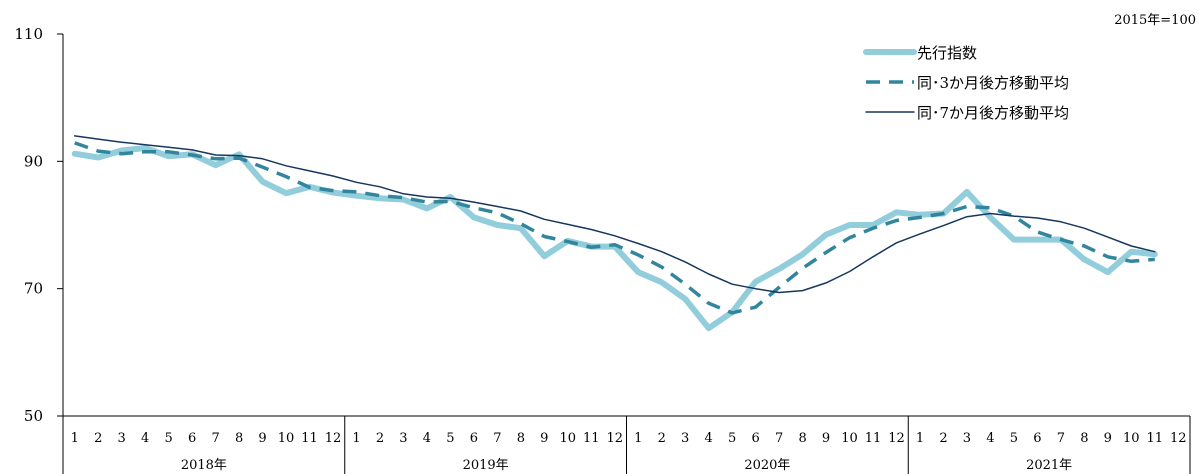 The image size is (1198, 474). What do you see at coordinates (993, 113) in the screenshot?
I see `legend-label-3: 同･7か月後方移動平均` at bounding box center [993, 113].